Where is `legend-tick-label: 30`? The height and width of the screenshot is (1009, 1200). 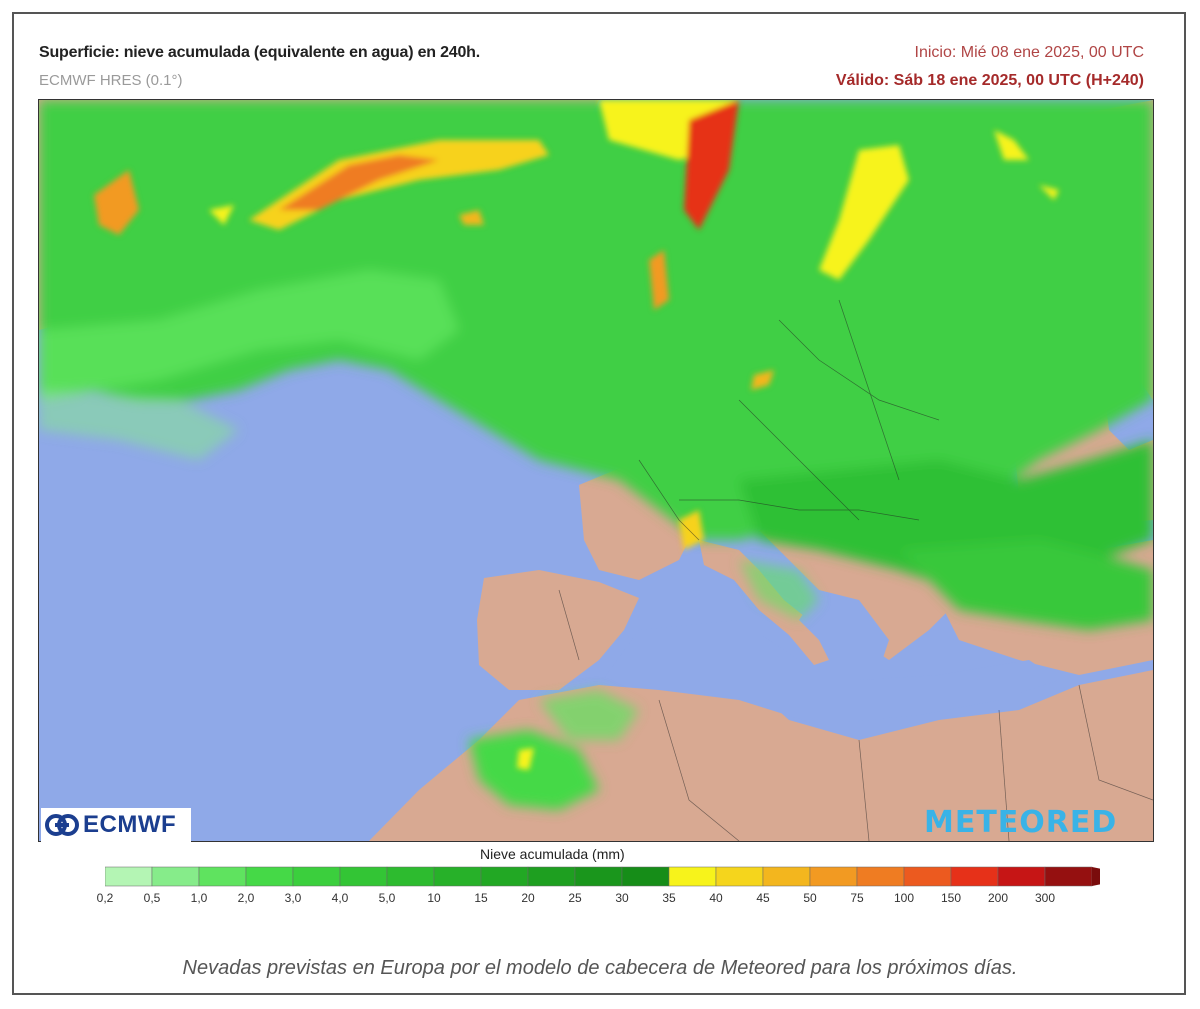 legend-tick-label: 30 is located at coordinates (622, 898).